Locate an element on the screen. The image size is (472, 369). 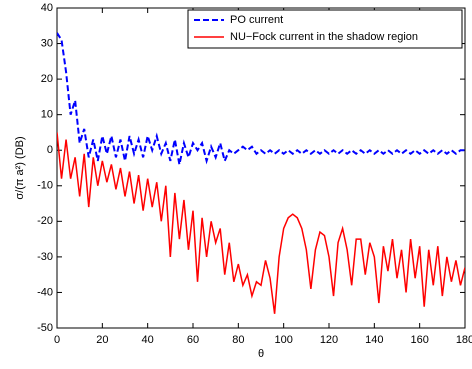
x-tick-label: 80 is located at coordinates (238, 340).